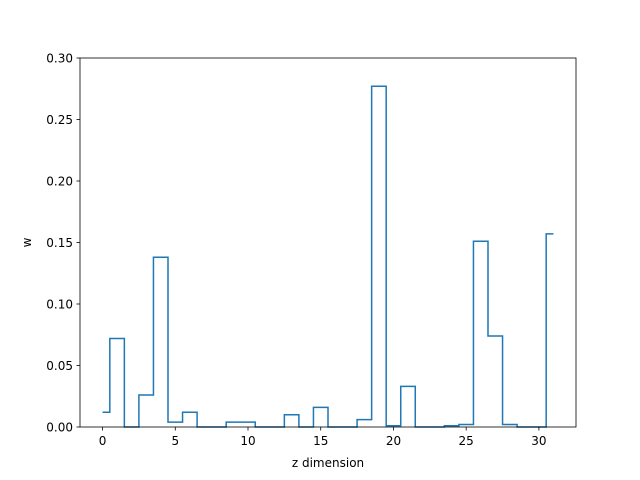 The width and height of the screenshot is (640, 480). Describe the element at coordinates (175, 441) in the screenshot. I see `x-tick-label: 5` at that location.